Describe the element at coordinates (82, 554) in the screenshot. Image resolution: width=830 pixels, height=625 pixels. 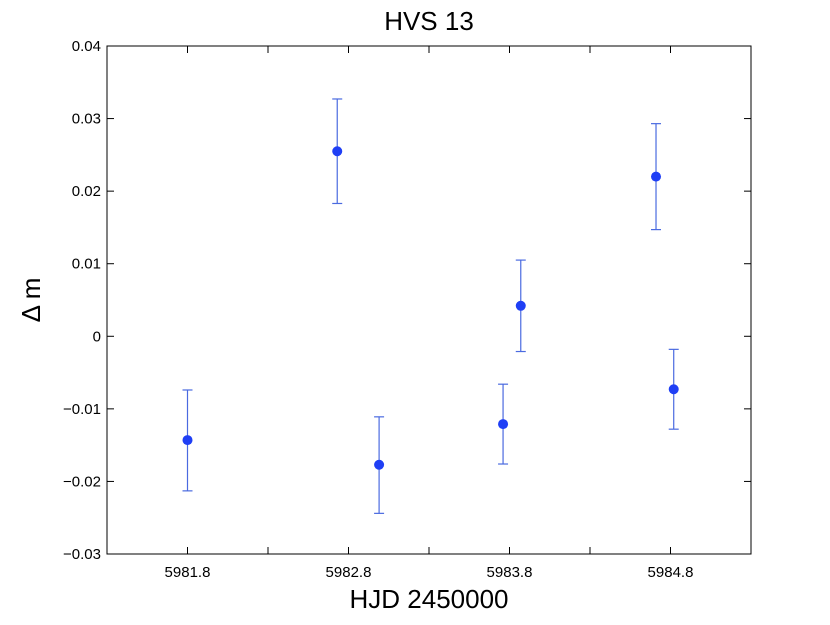
I see `y-tick-label: −0.03` at that location.